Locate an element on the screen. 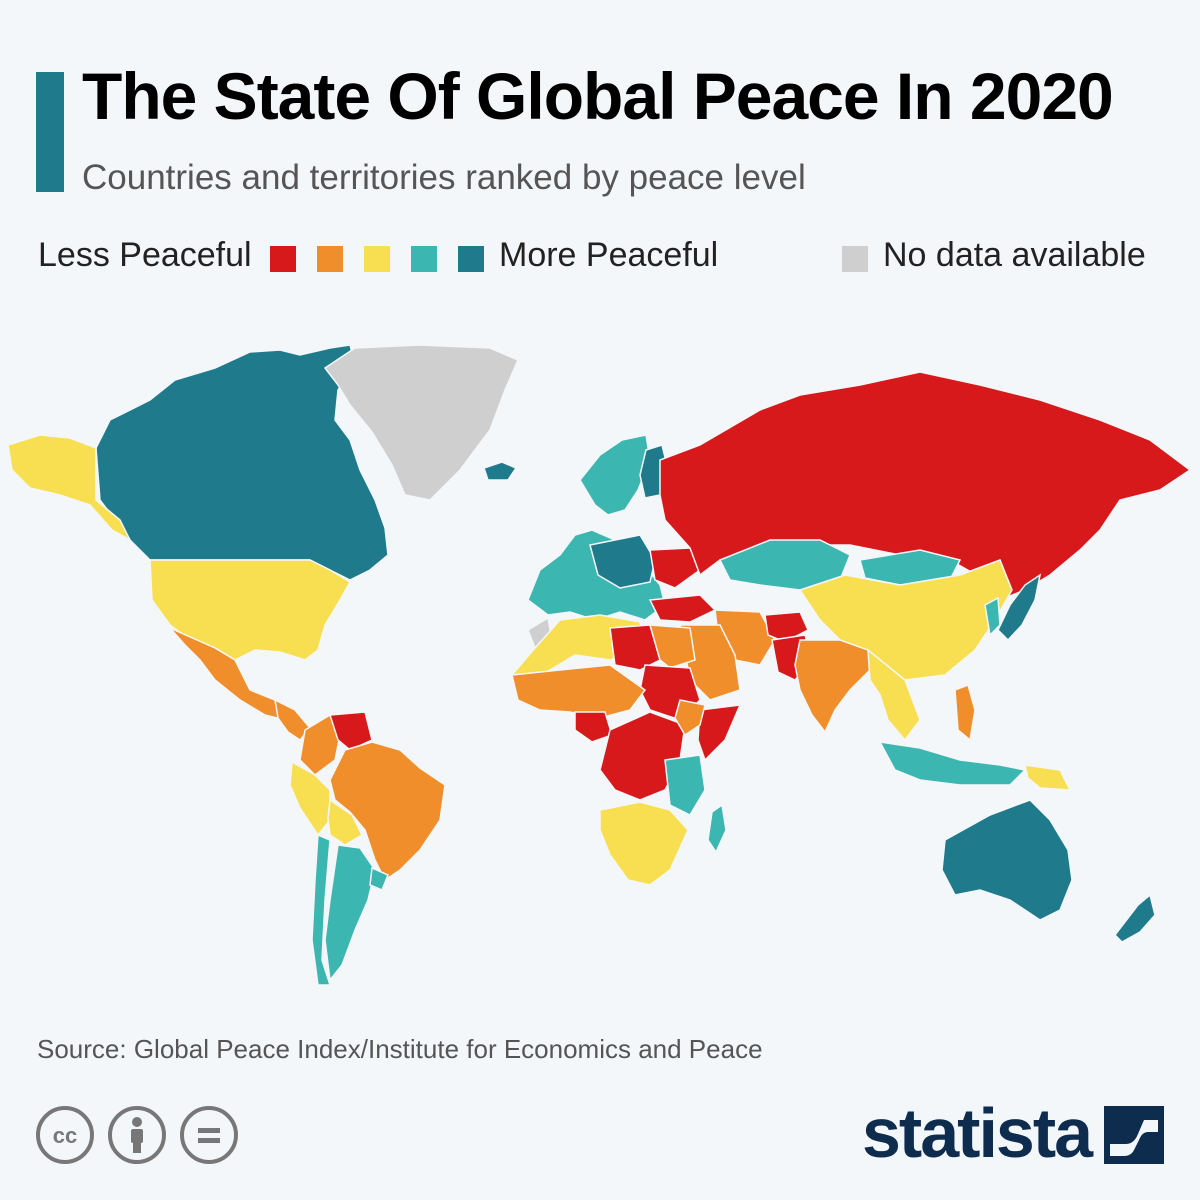 The width and height of the screenshot is (1200, 1200). statista-logo-icon is located at coordinates (1134, 1135).